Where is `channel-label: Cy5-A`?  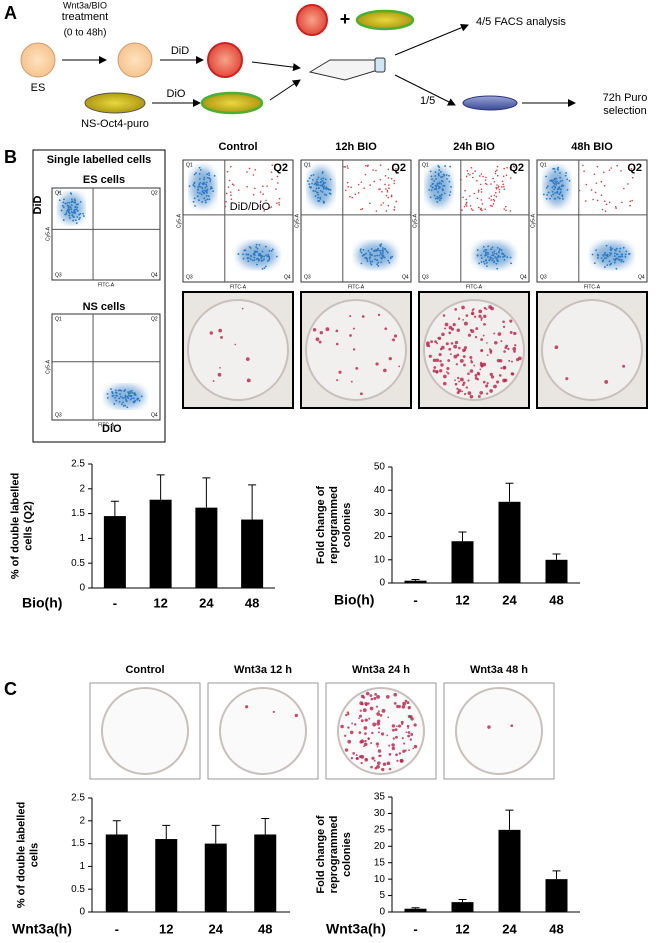 channel-label: Cy5-A is located at coordinates (179, 220).